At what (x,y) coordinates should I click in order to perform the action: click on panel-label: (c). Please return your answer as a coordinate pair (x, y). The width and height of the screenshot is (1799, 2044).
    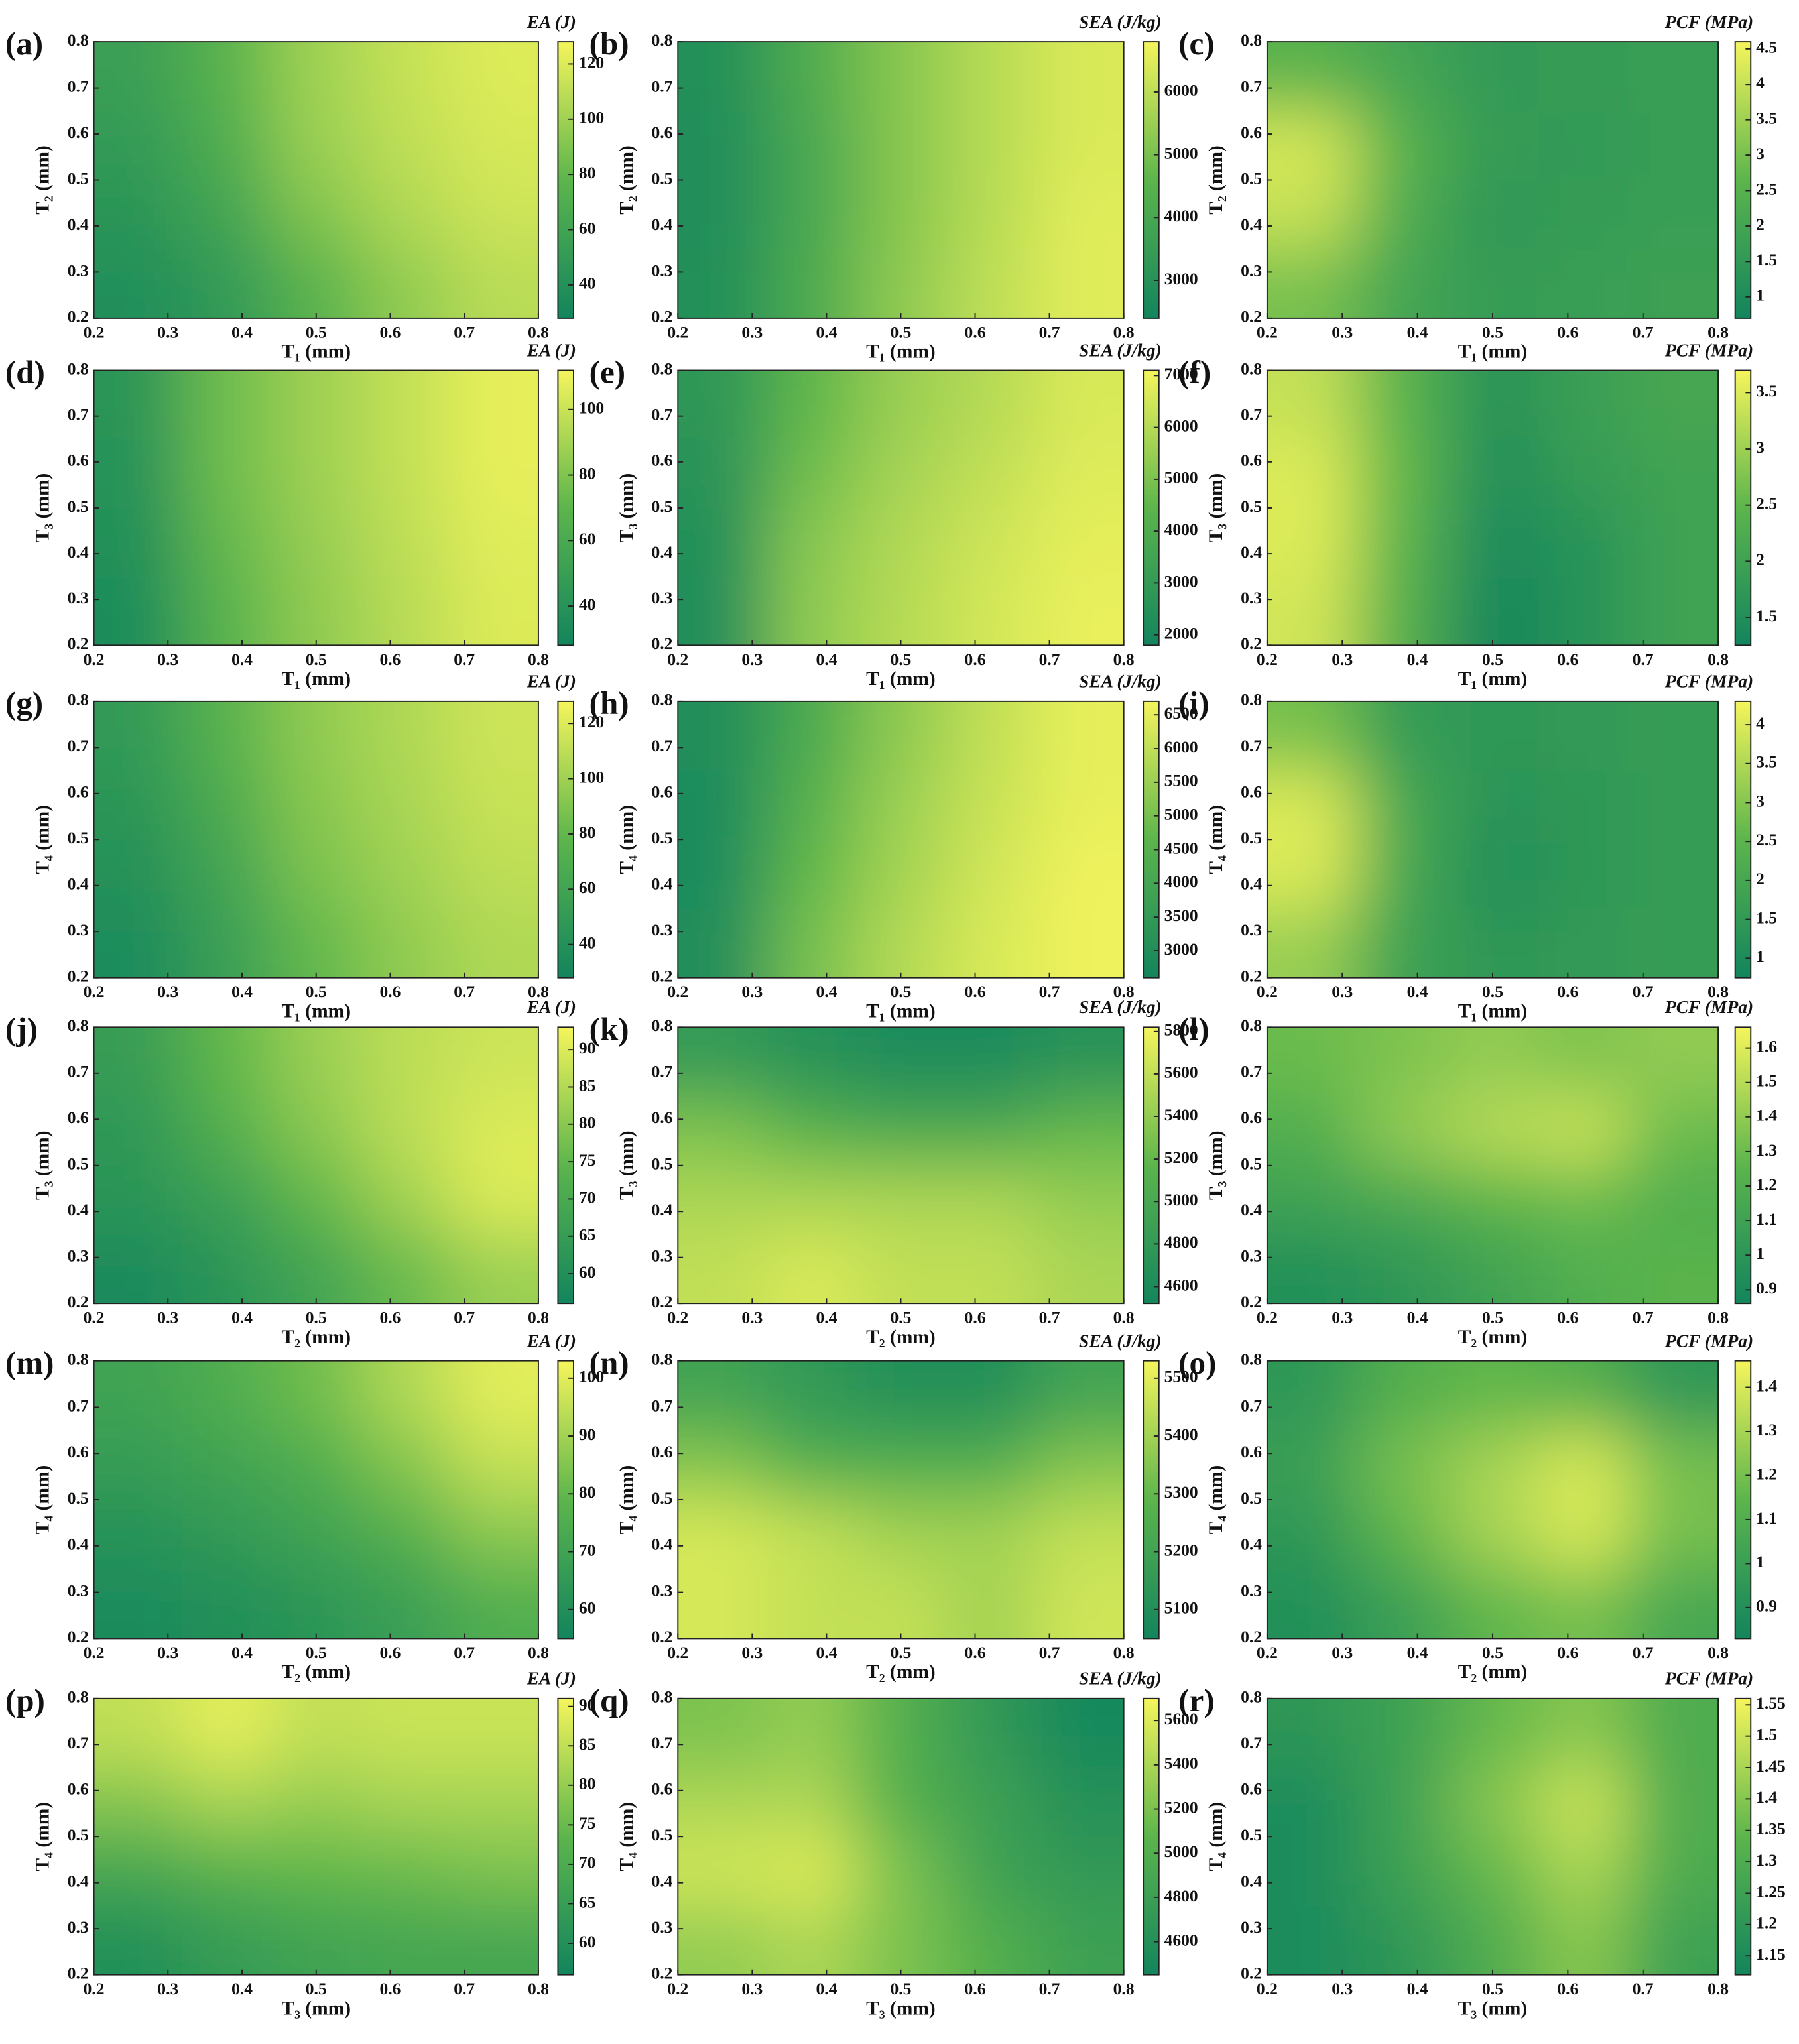
    Looking at the image, I should click on (1196, 43).